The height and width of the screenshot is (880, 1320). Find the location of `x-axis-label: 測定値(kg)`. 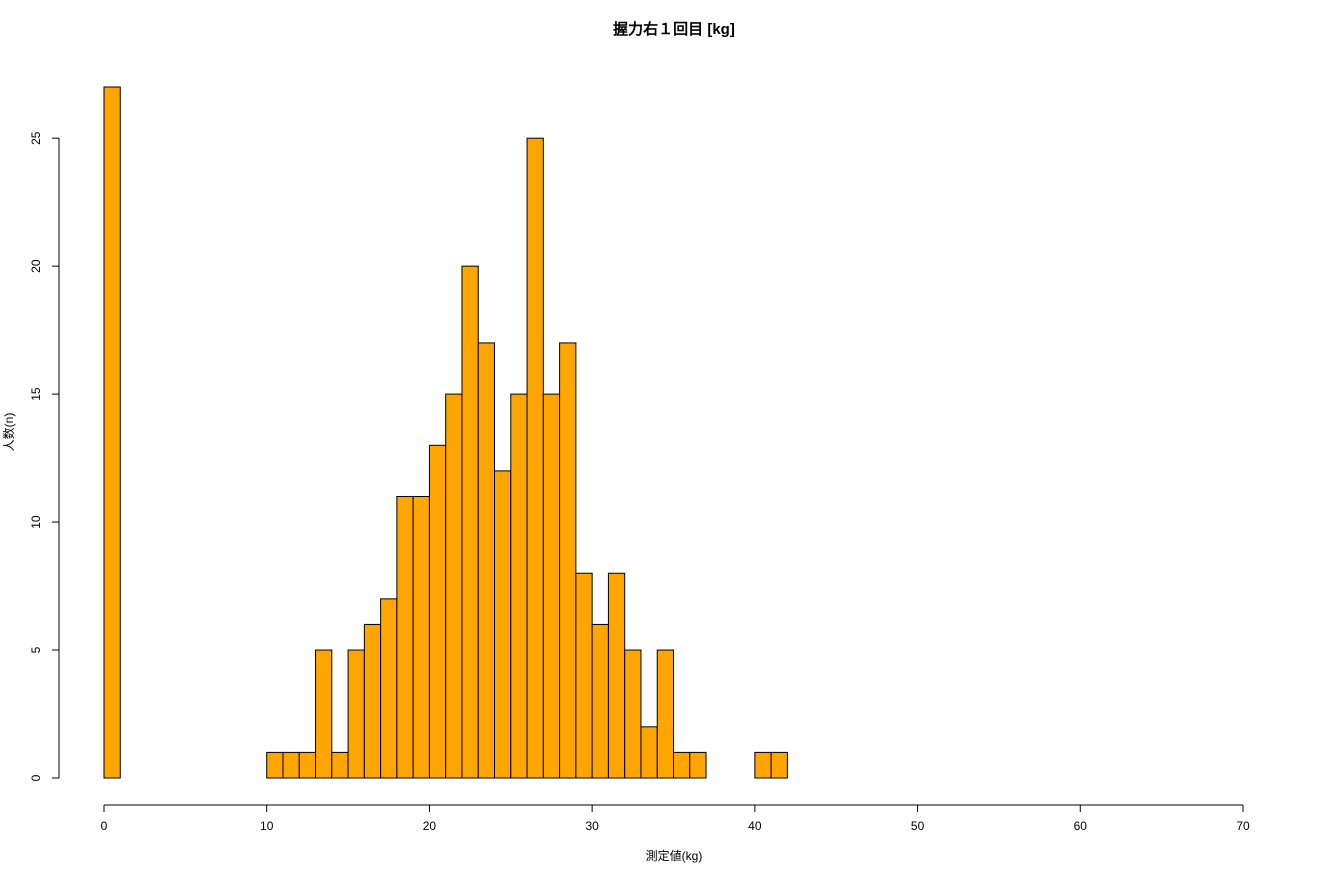

x-axis-label: 測定値(kg) is located at coordinates (674, 855).